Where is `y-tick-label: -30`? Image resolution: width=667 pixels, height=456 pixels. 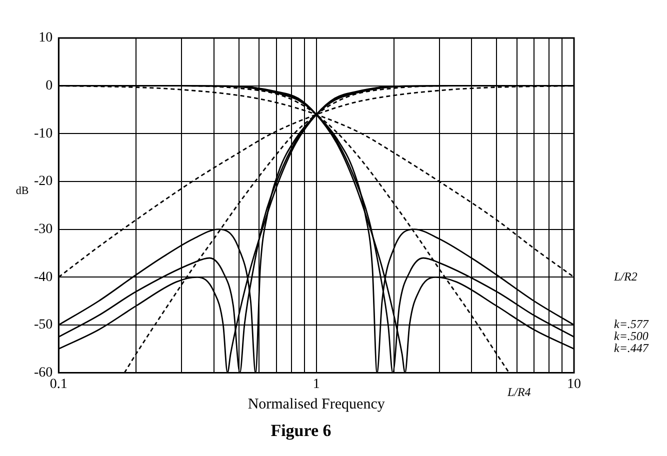
y-tick-label: -30 is located at coordinates (43, 229).